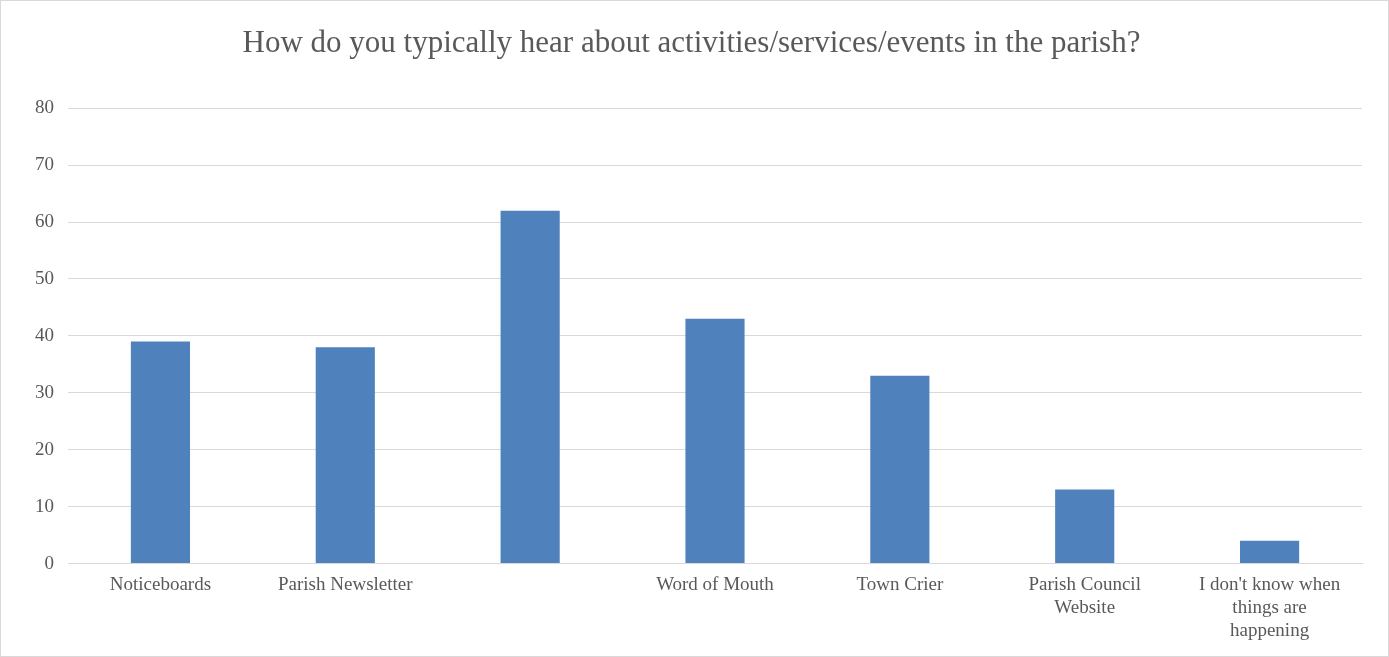 Image resolution: width=1389 pixels, height=657 pixels. I want to click on x-tick-label: Parish Council Website, so click(1084, 594).